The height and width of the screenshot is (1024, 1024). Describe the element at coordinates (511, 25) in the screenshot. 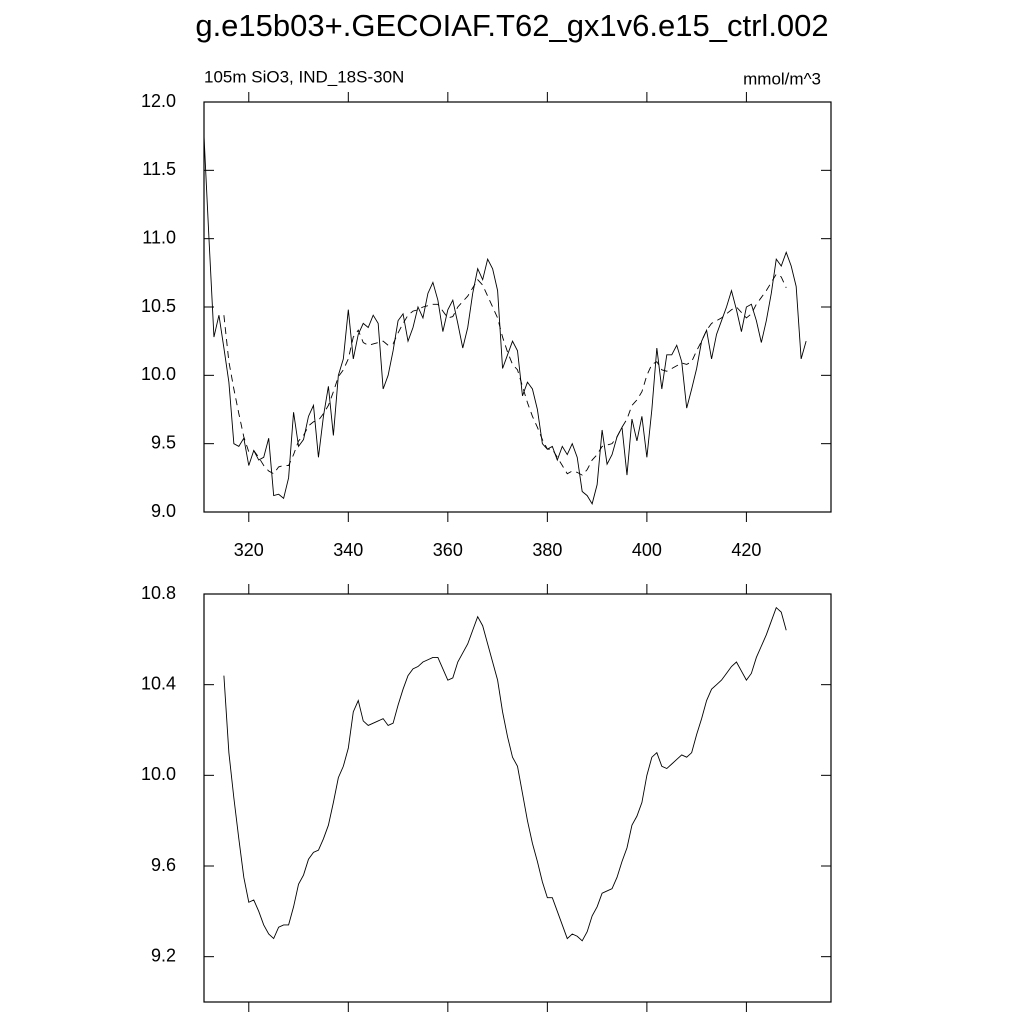

I see `page-title: g.e15b03+.GECOIAF.T62_gx1v6.e15_ctrl.002` at that location.